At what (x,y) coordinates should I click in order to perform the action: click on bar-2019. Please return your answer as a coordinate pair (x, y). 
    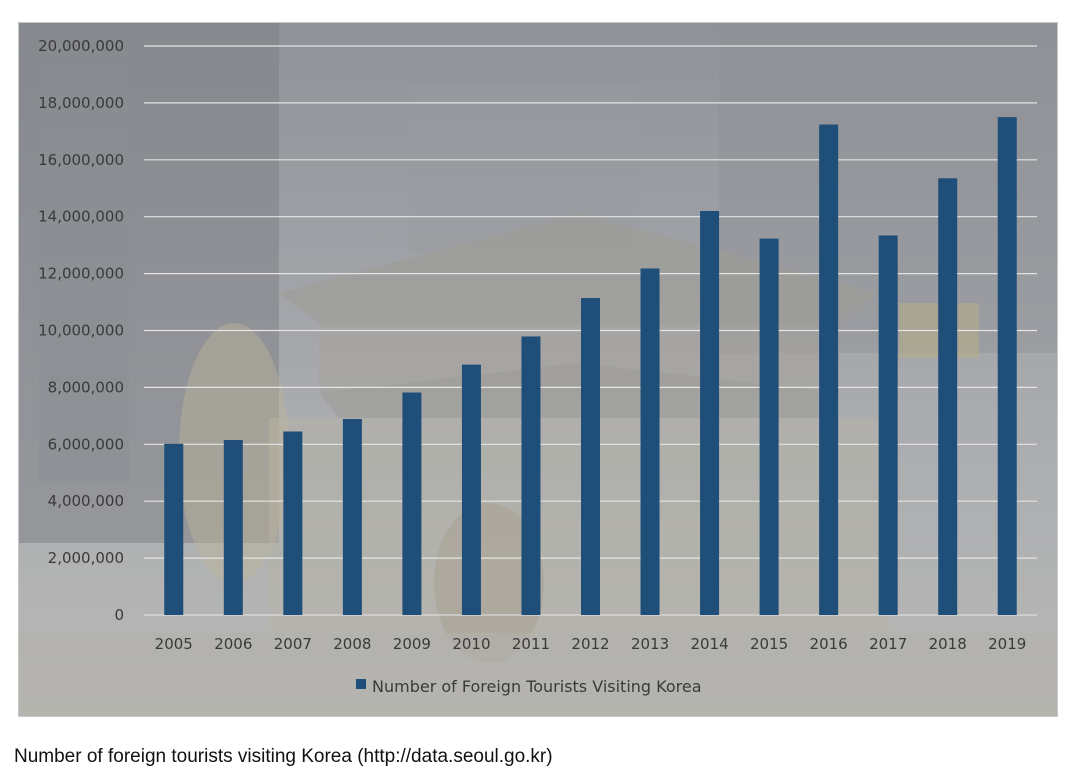
    Looking at the image, I should click on (1007, 366).